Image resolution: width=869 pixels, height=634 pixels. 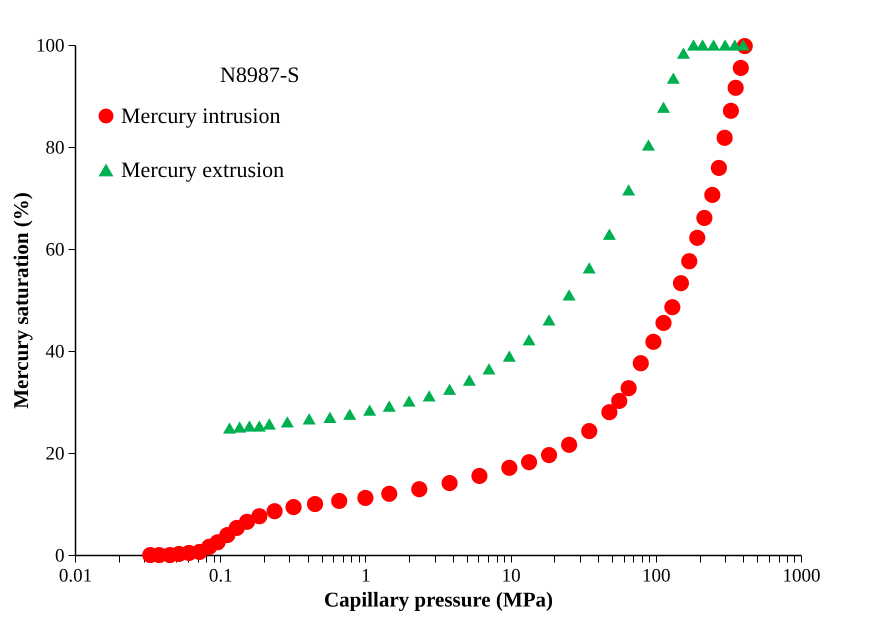 What do you see at coordinates (50, 46) in the screenshot?
I see `y-tick-label: 100` at bounding box center [50, 46].